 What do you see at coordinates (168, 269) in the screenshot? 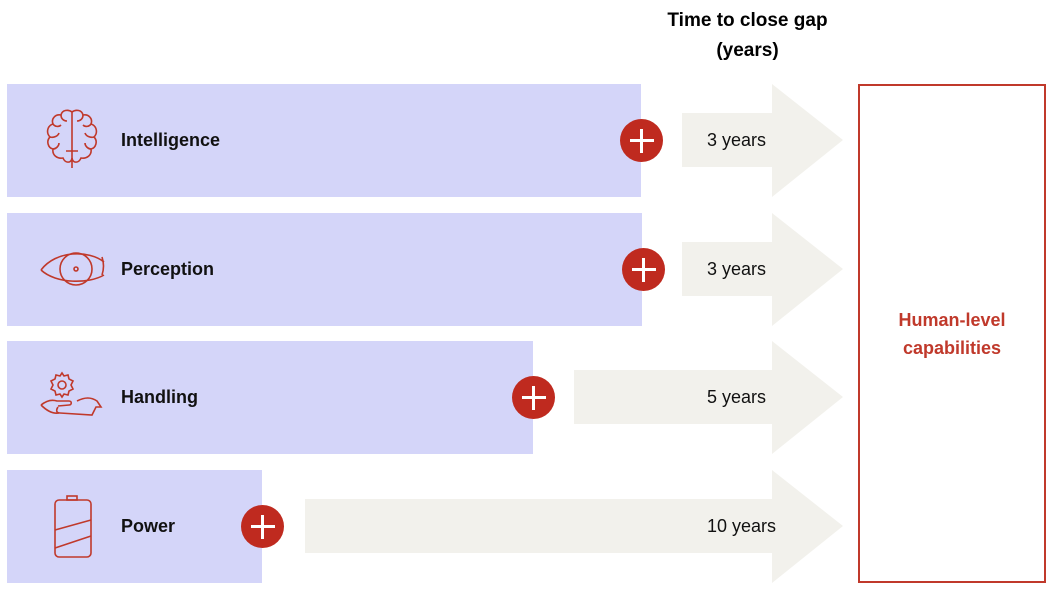
I see `row-label: Perception` at bounding box center [168, 269].